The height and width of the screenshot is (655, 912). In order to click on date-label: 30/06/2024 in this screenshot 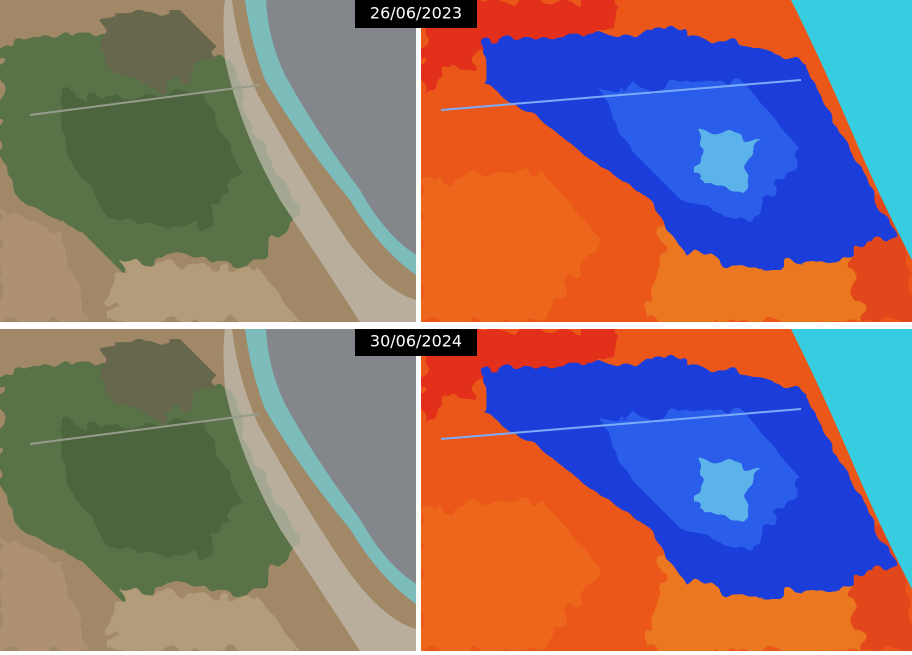, I will do `click(416, 341)`.